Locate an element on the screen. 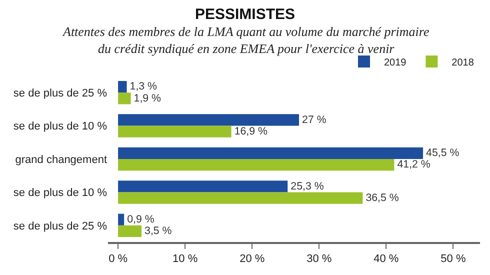 The image size is (490, 275). data-label: 3,5 % is located at coordinates (158, 231).